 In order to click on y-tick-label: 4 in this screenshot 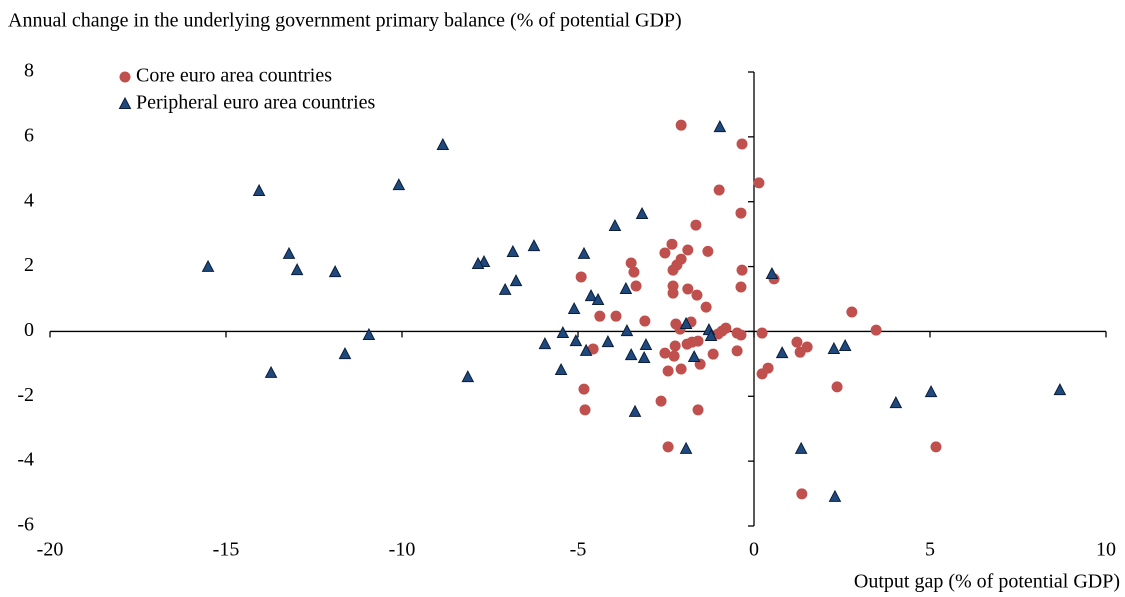, I will do `click(29, 200)`.